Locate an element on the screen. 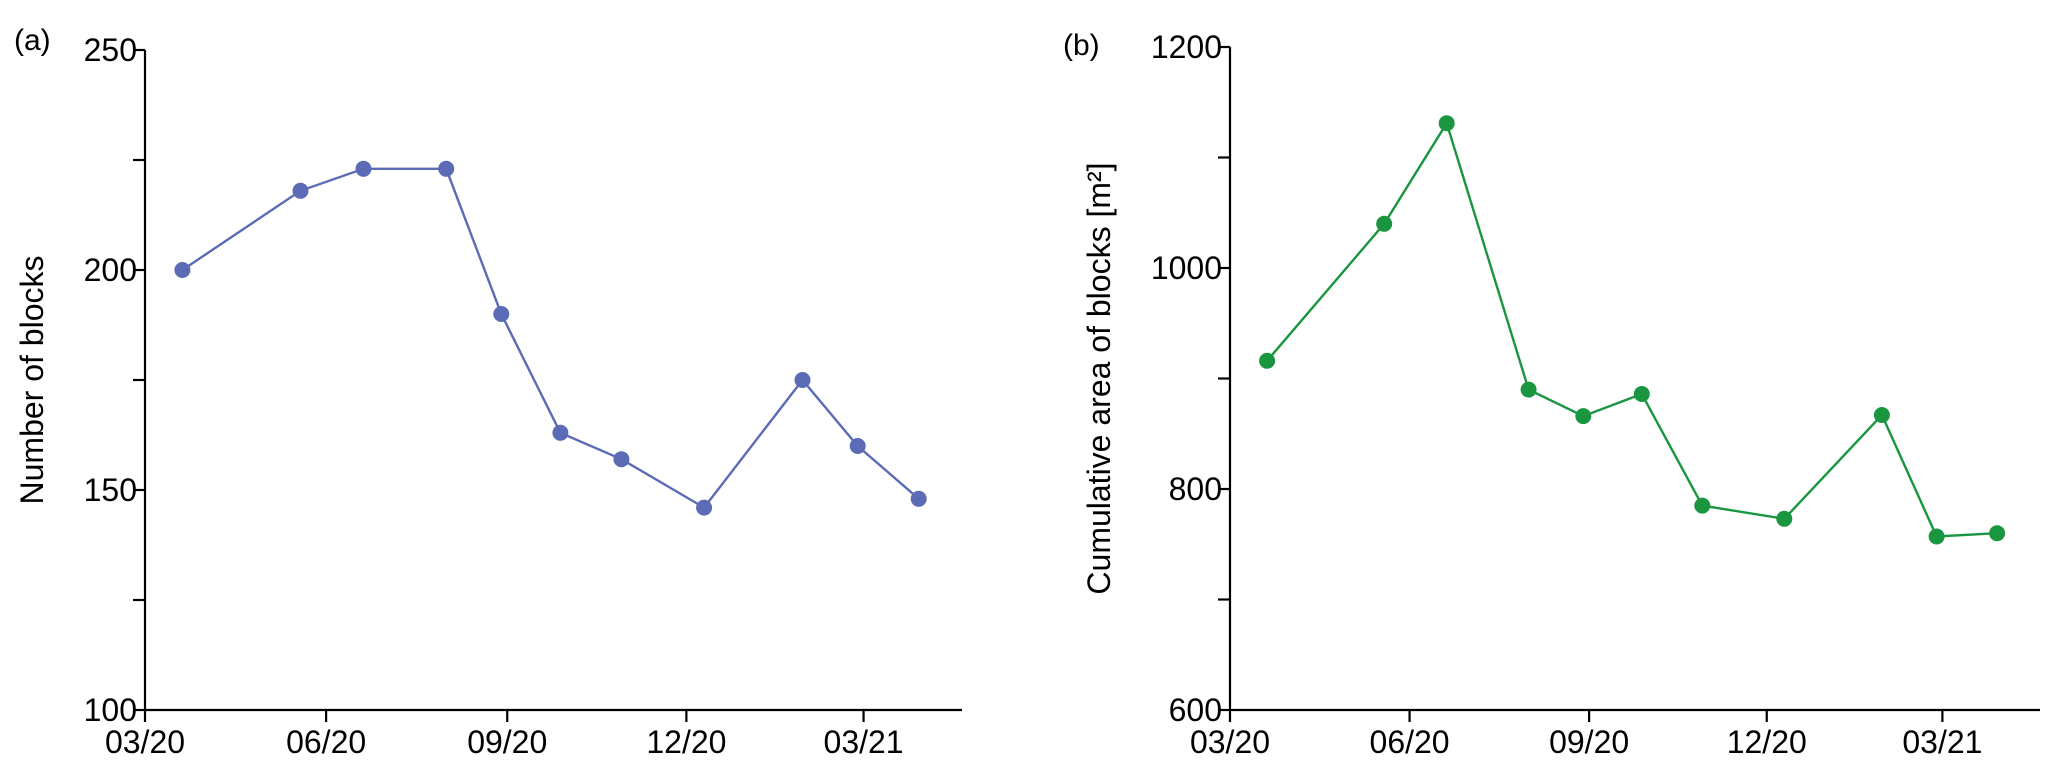  y-tick-label: 100 is located at coordinates (110, 710).